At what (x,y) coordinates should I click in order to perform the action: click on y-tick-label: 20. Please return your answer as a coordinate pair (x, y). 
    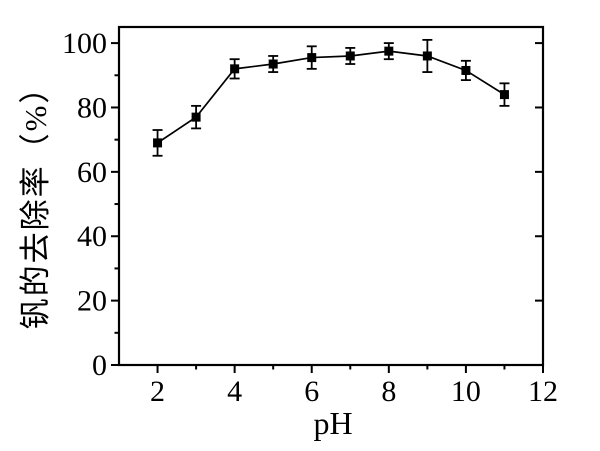
    Looking at the image, I should click on (92, 301).